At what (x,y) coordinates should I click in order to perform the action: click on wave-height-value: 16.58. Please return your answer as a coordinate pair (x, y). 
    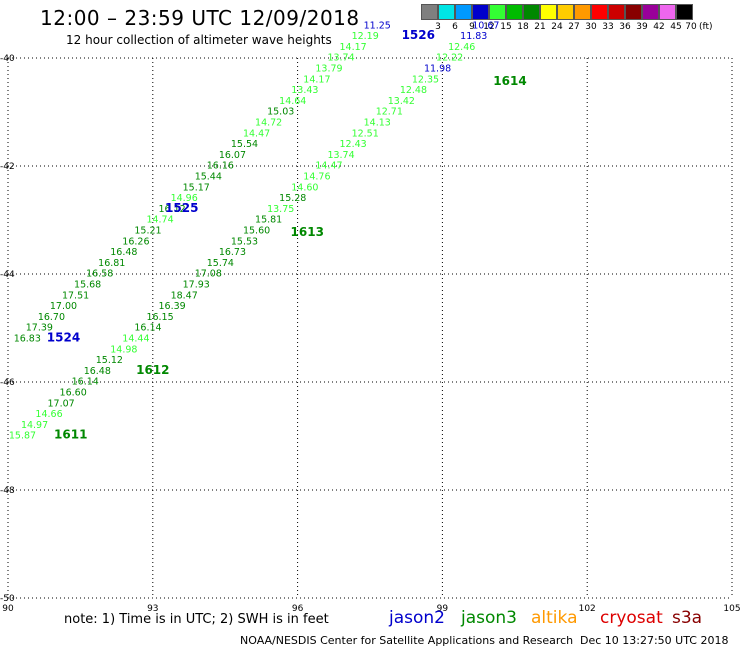
    Looking at the image, I should click on (99, 274).